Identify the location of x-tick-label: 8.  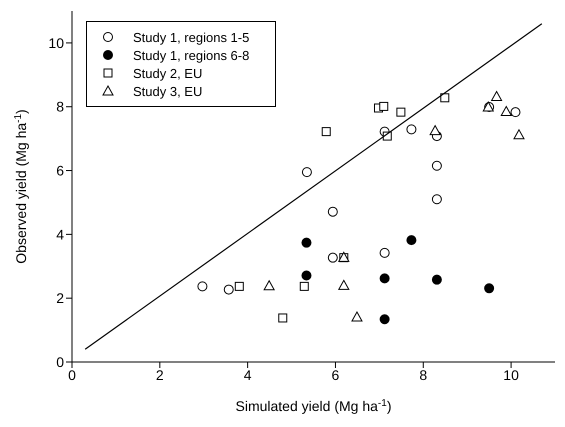
(423, 374).